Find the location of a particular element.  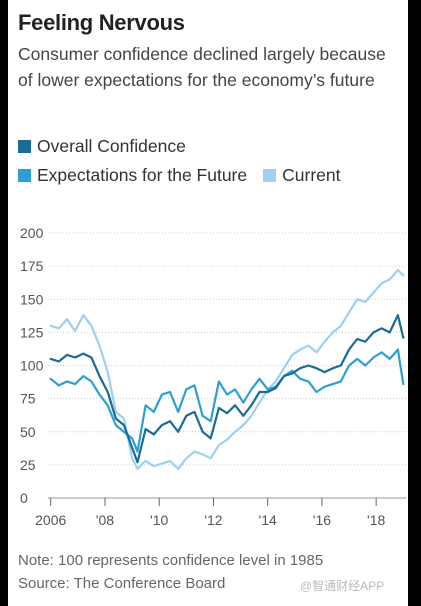

x-tick-label: '14 is located at coordinates (268, 520).